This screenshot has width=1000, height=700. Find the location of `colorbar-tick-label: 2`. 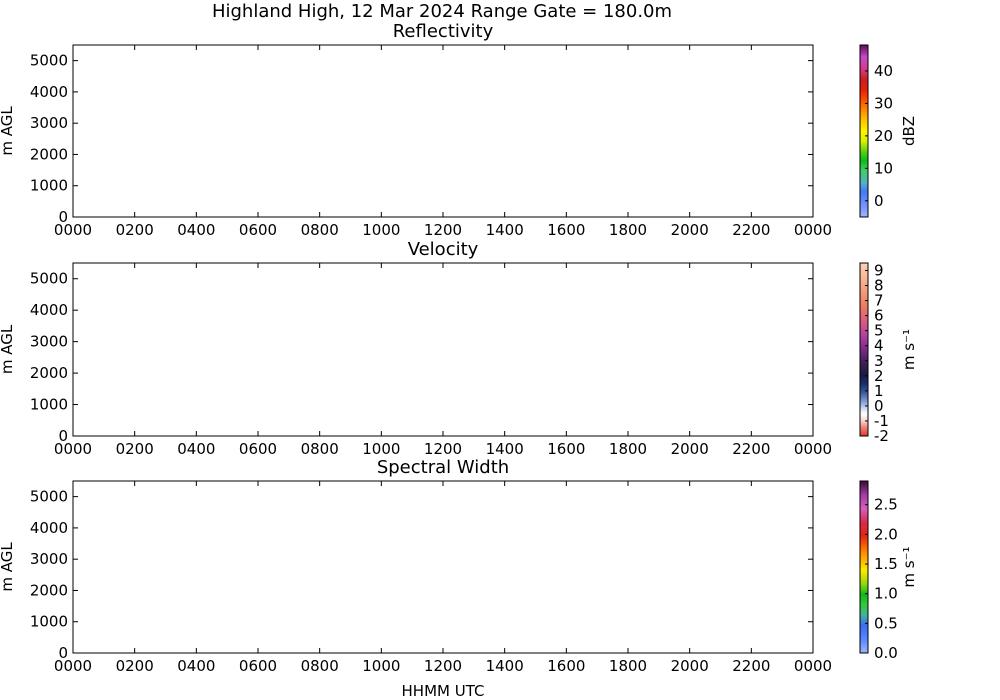

colorbar-tick-label: 2 is located at coordinates (879, 376).